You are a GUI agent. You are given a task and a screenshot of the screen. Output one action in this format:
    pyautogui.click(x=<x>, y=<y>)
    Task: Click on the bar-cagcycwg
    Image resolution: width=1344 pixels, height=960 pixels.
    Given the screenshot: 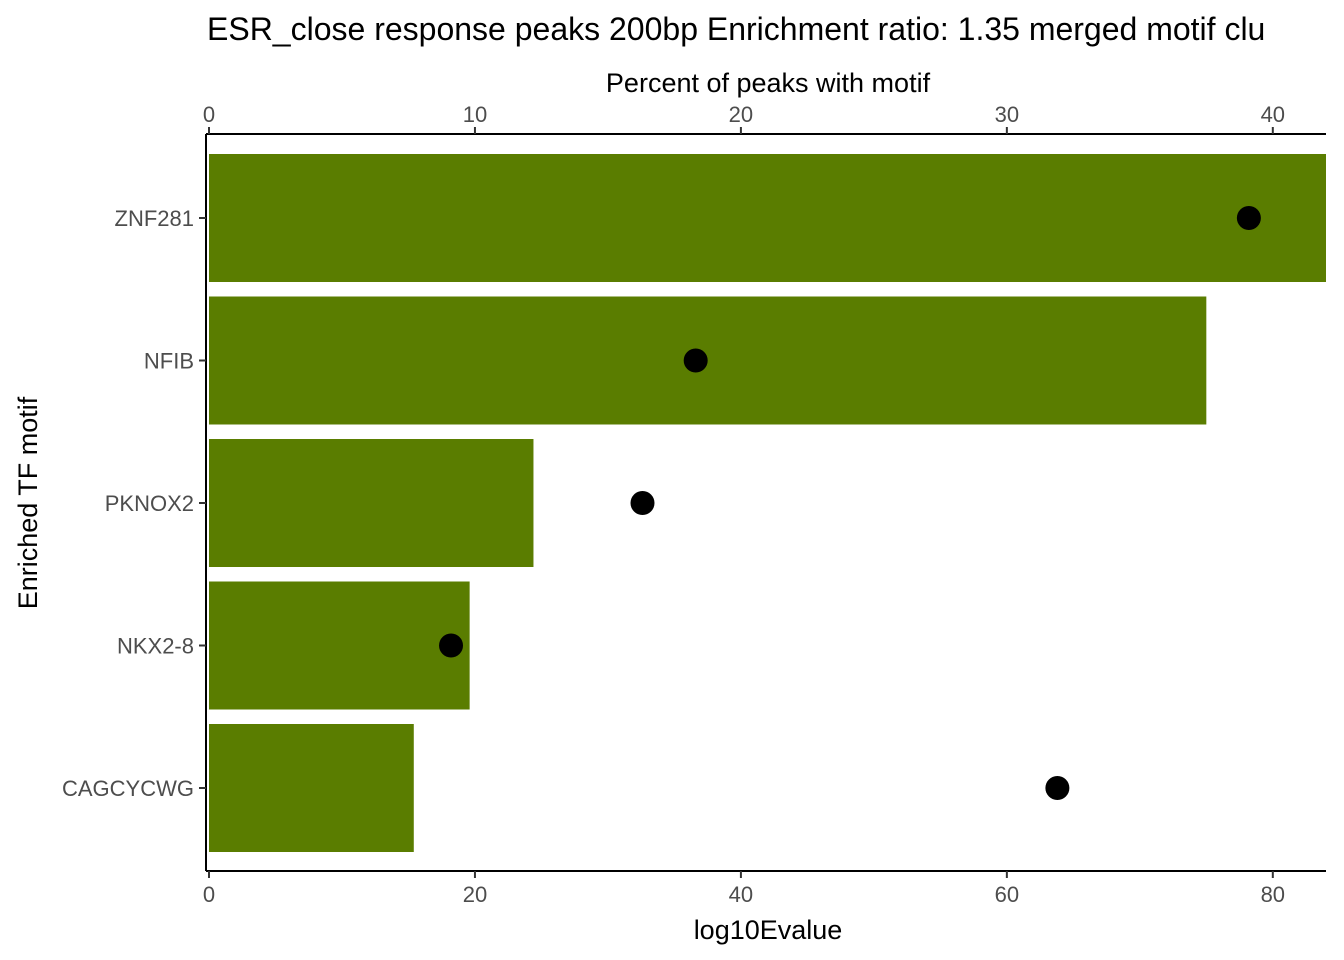 What is the action you would take?
    pyautogui.click(x=311, y=788)
    